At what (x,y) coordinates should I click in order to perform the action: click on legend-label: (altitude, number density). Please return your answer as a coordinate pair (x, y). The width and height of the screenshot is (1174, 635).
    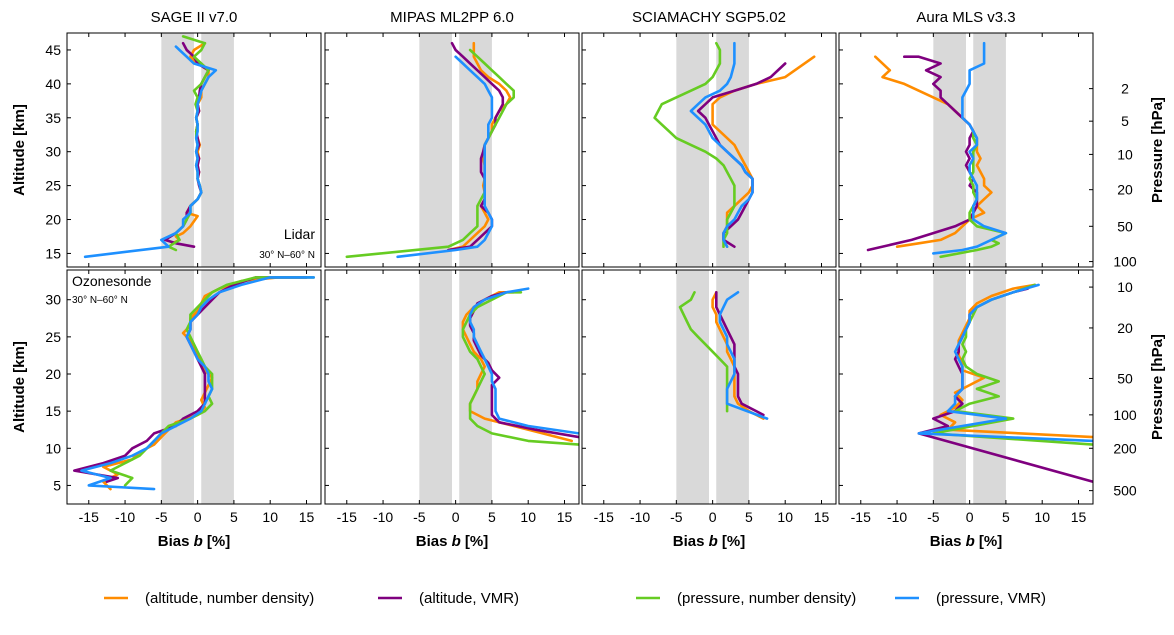
    Looking at the image, I should click on (229, 598).